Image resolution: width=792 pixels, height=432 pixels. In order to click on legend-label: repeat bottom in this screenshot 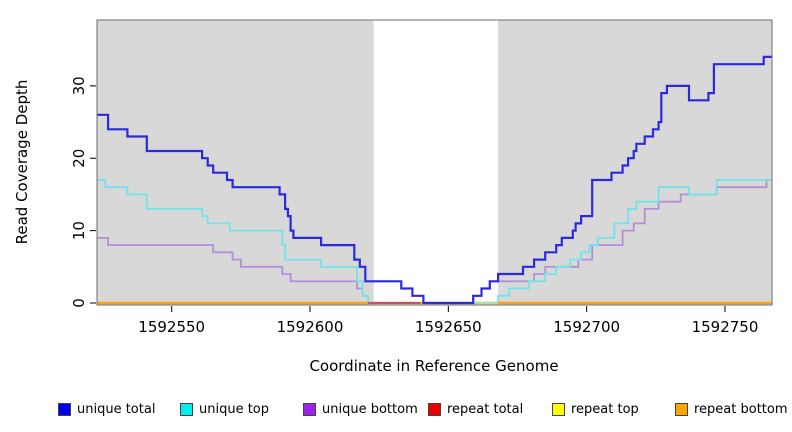, I will do `click(741, 409)`.